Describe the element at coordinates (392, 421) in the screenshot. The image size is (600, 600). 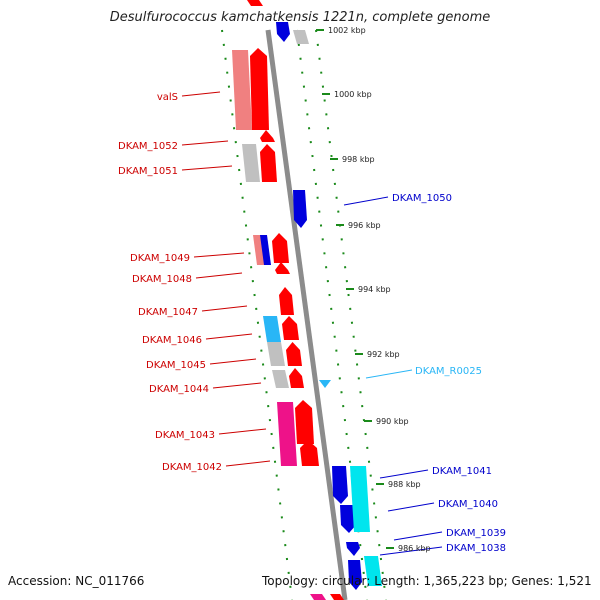
I see `kbp-tick-label-6: 990 kbp` at that location.